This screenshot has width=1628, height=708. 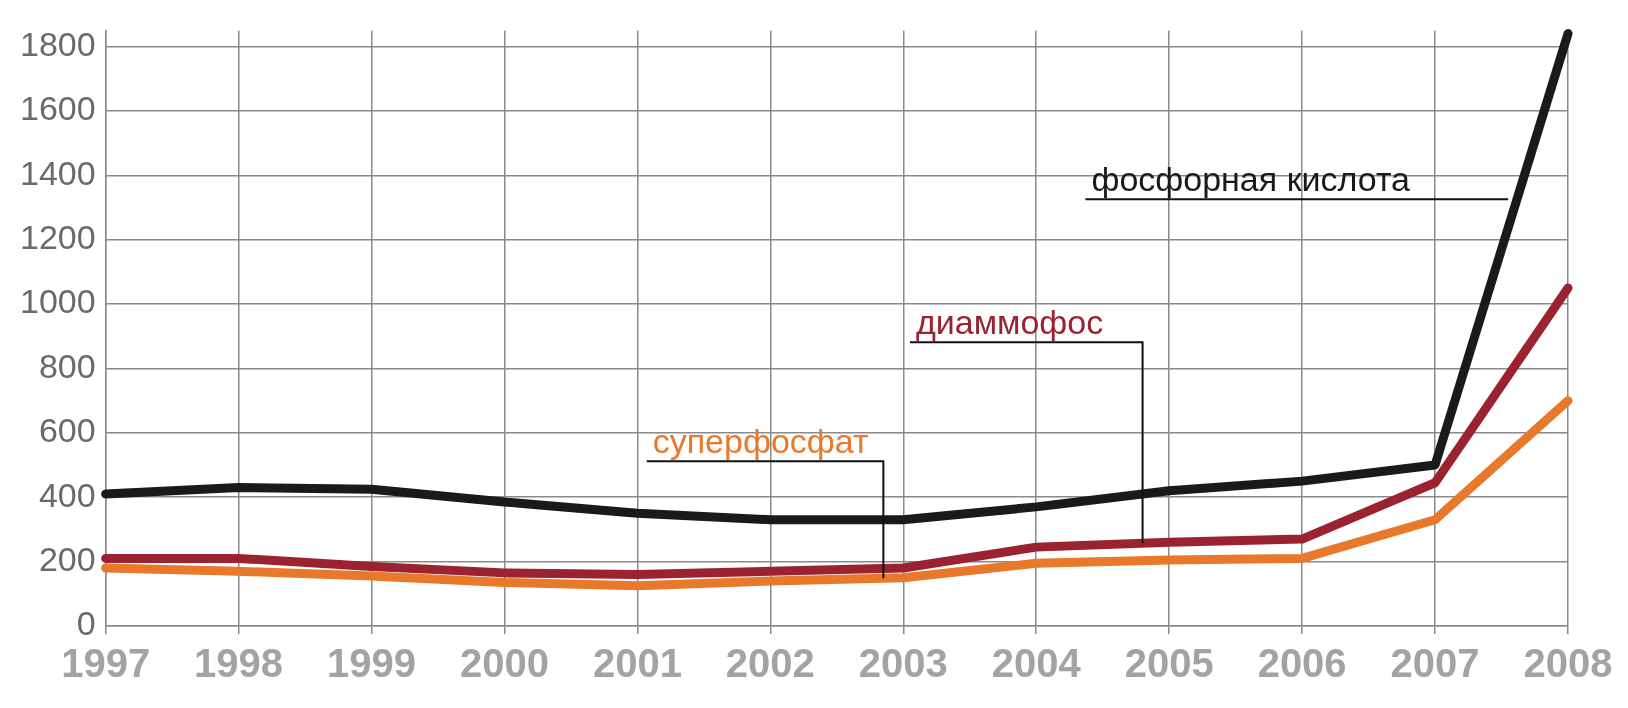 I want to click on y-tick-label: 1800, so click(x=58, y=43).